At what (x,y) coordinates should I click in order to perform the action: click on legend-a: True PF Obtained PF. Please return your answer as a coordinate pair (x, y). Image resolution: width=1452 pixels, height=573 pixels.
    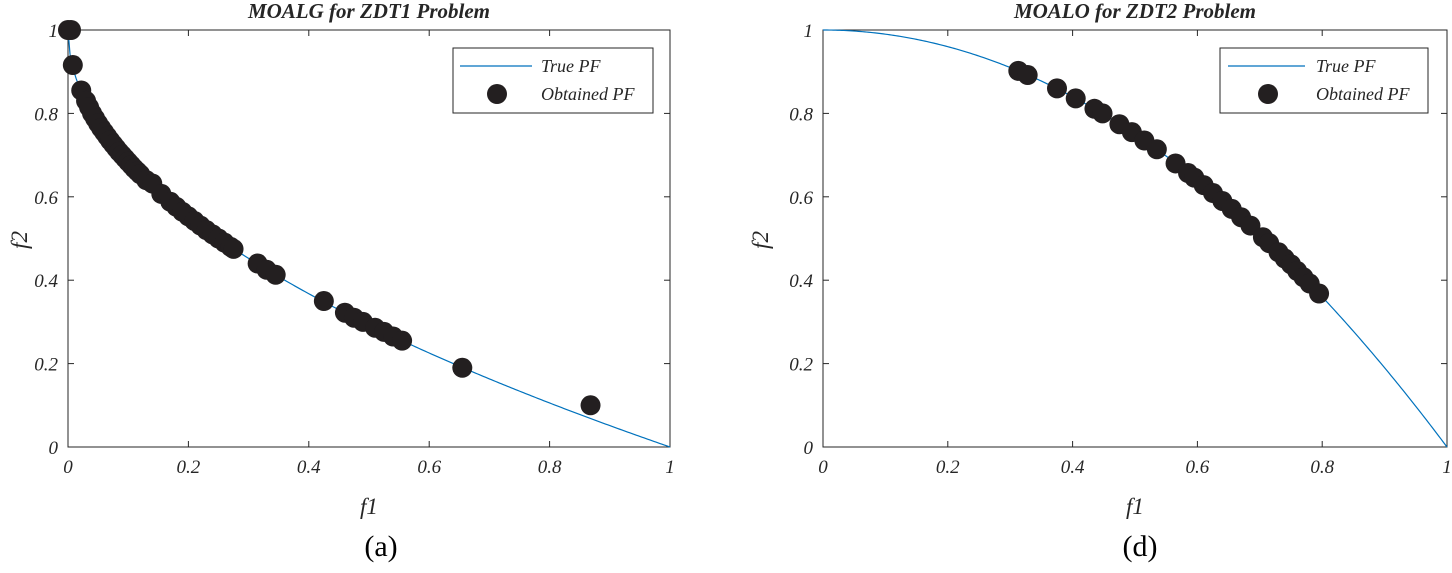
    Looking at the image, I should click on (553, 80).